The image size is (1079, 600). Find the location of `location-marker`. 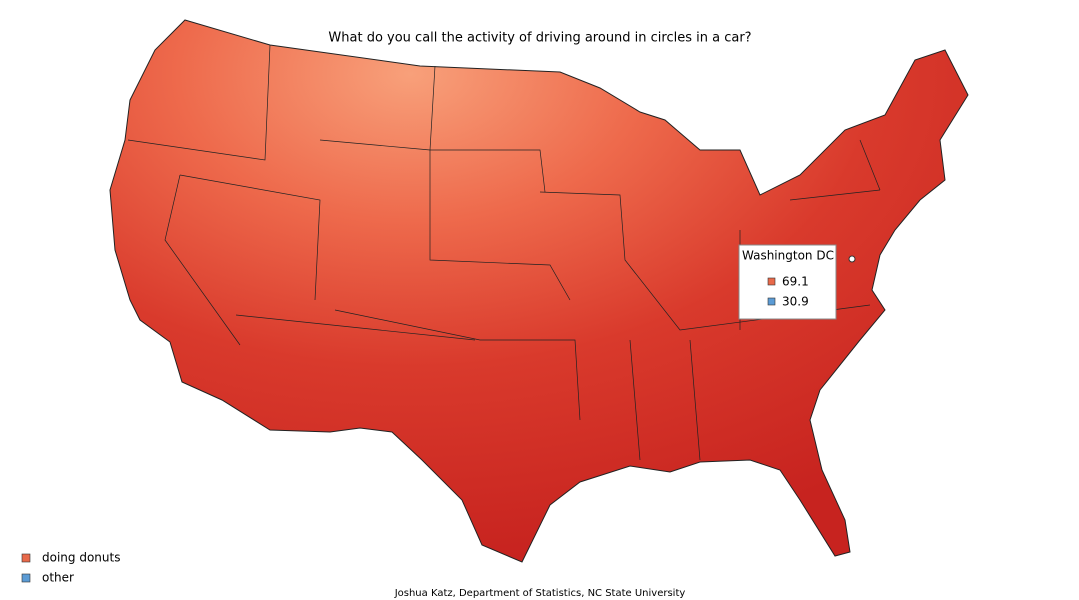

location-marker is located at coordinates (852, 259).